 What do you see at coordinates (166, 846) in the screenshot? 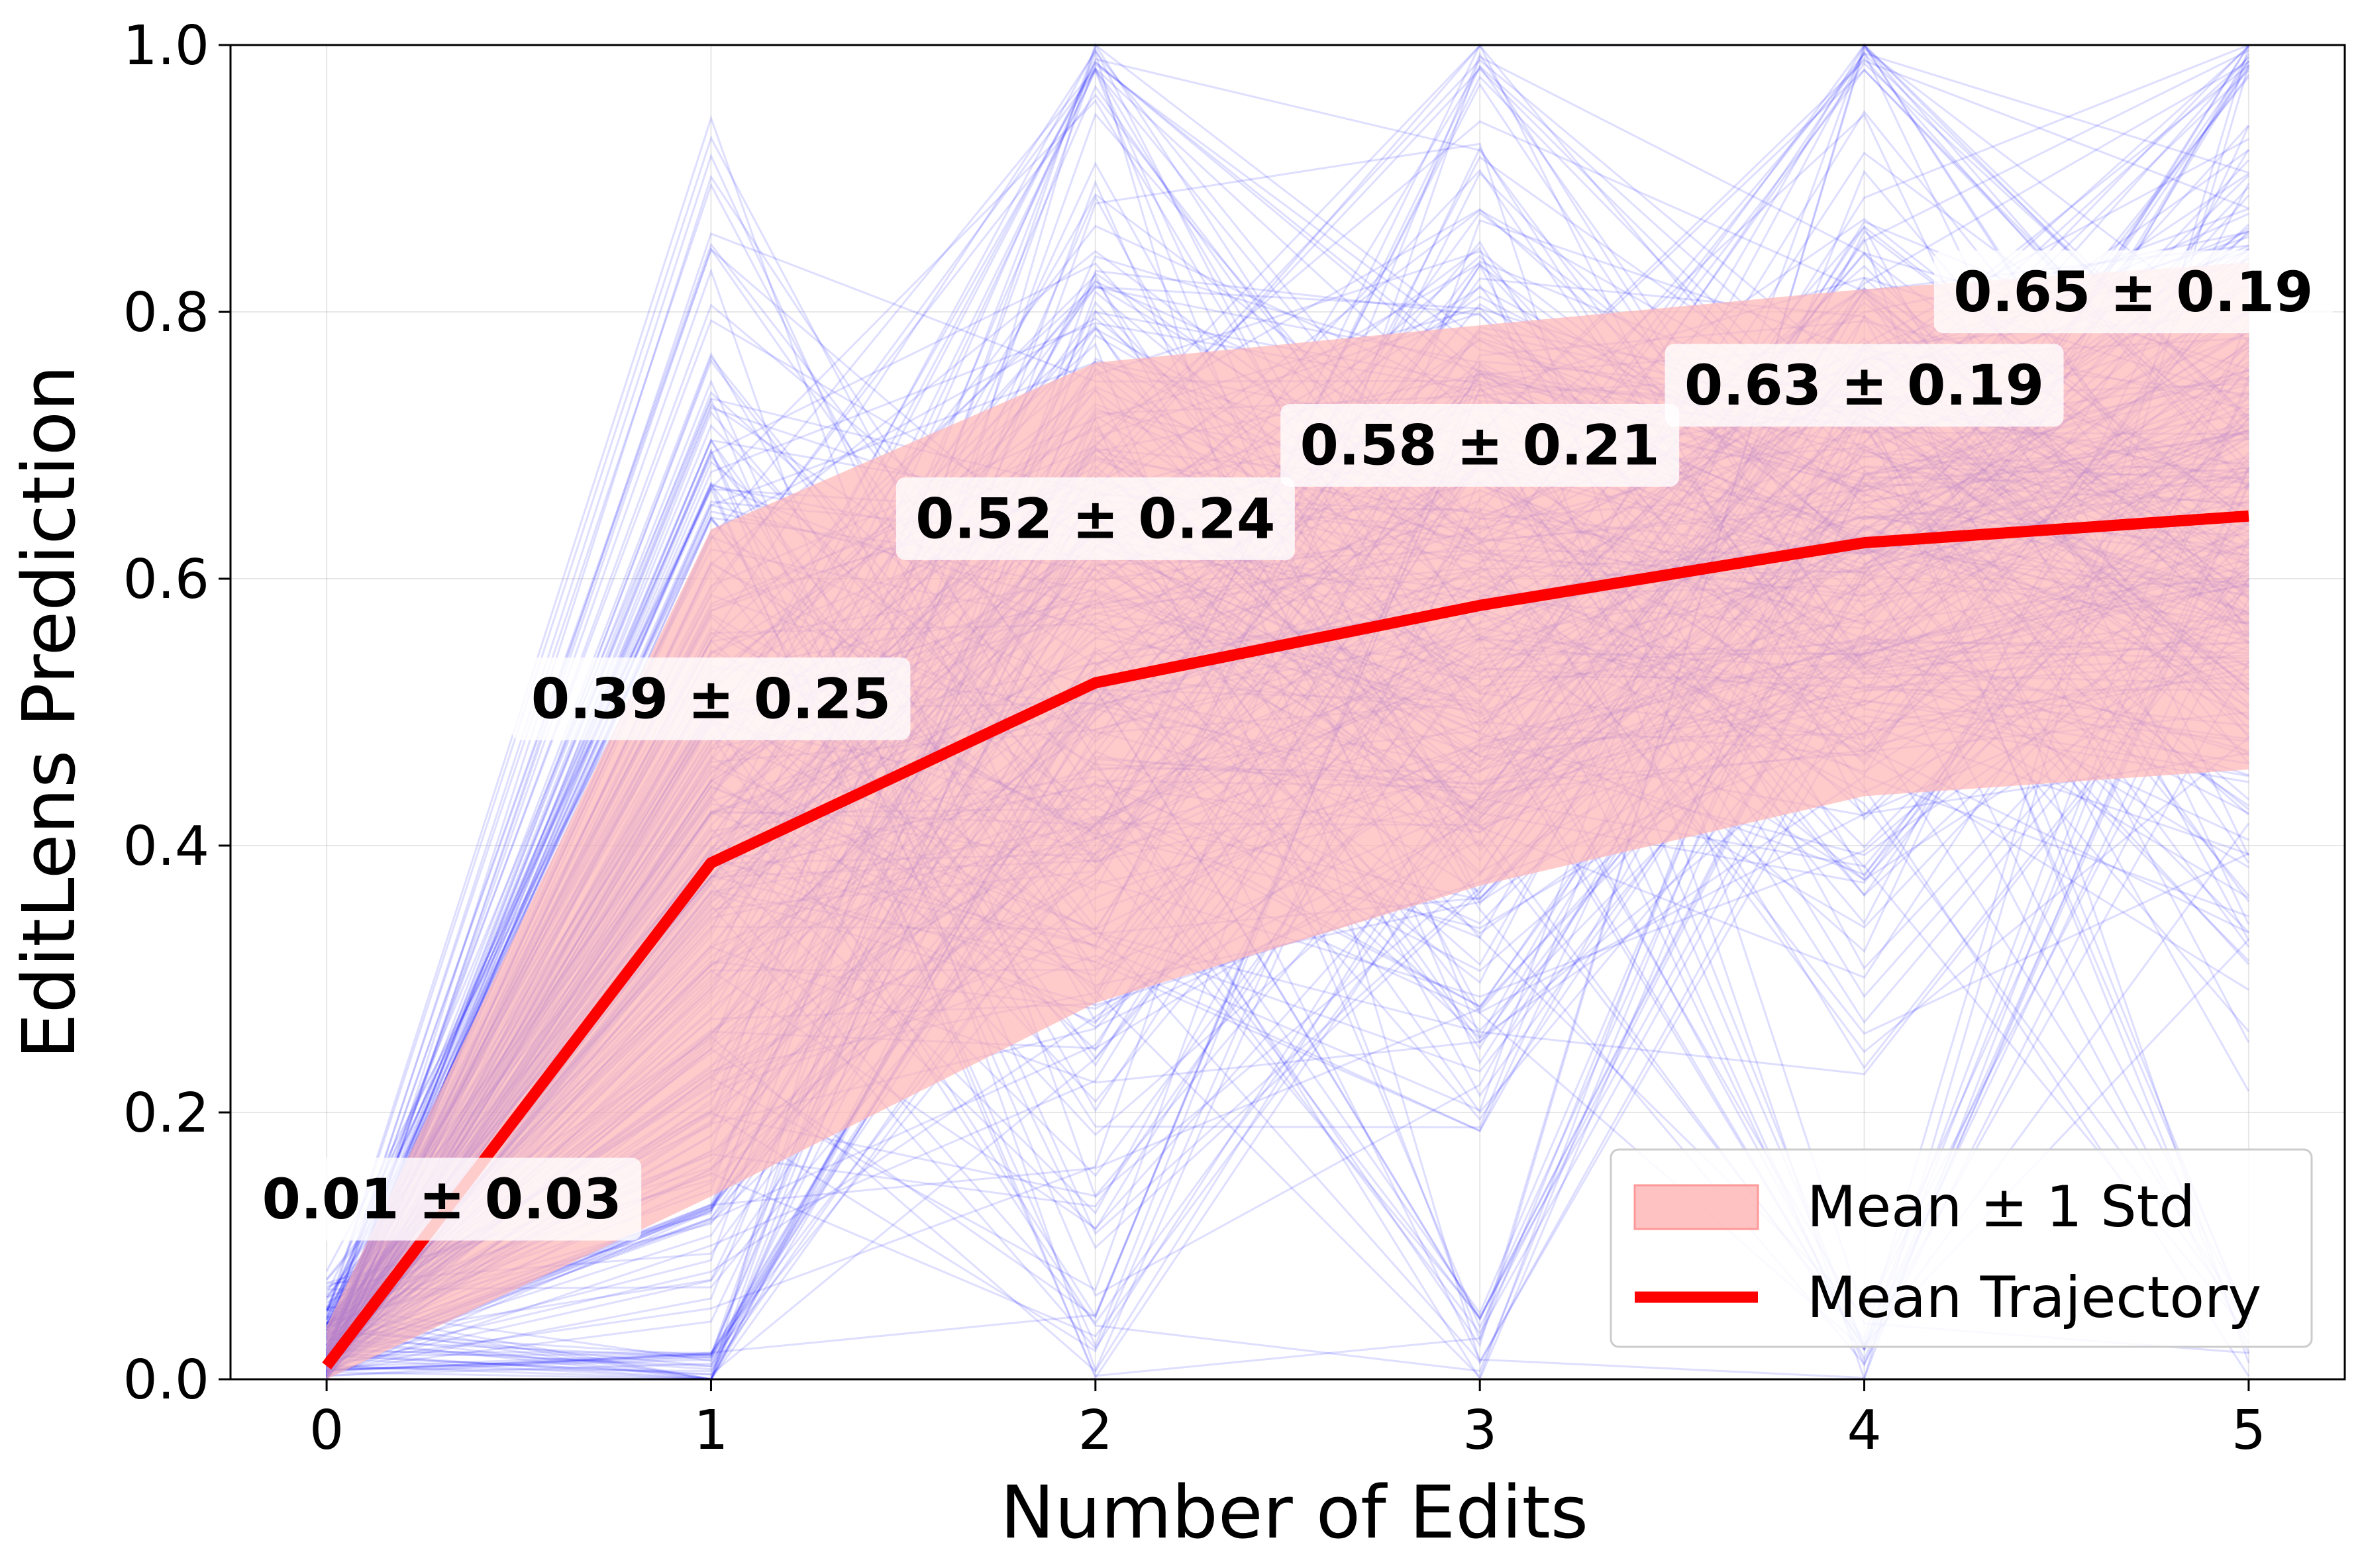
I see `y-tick-label: 0.4` at bounding box center [166, 846].